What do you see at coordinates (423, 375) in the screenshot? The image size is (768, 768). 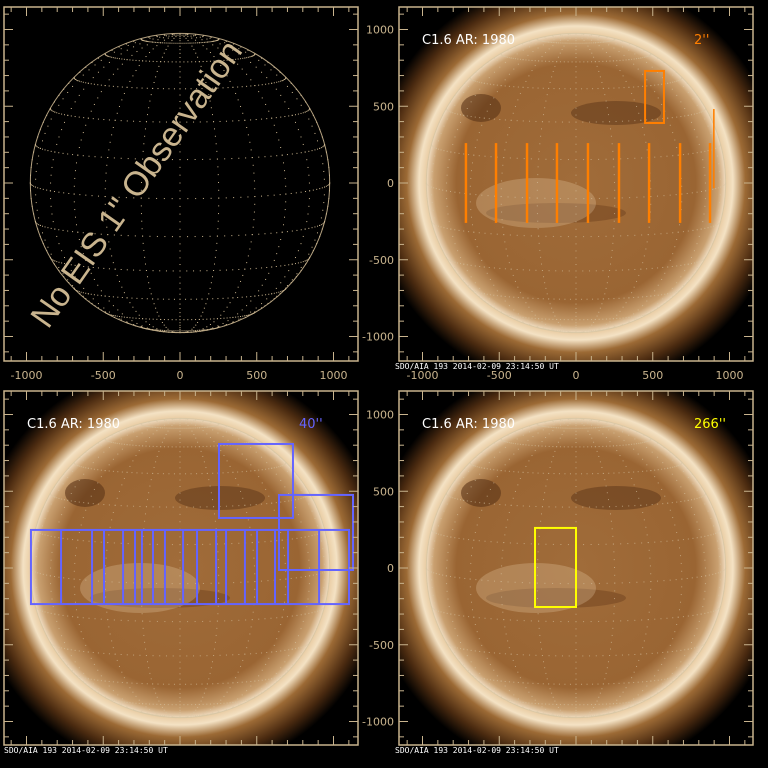 I see `x-tick-label: -1000` at bounding box center [423, 375].